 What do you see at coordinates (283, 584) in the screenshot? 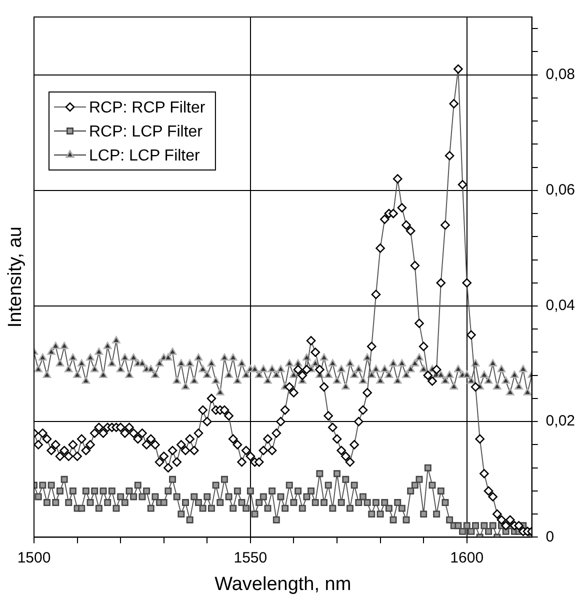
I see `x-axis-title: Wavelength, nm` at bounding box center [283, 584].